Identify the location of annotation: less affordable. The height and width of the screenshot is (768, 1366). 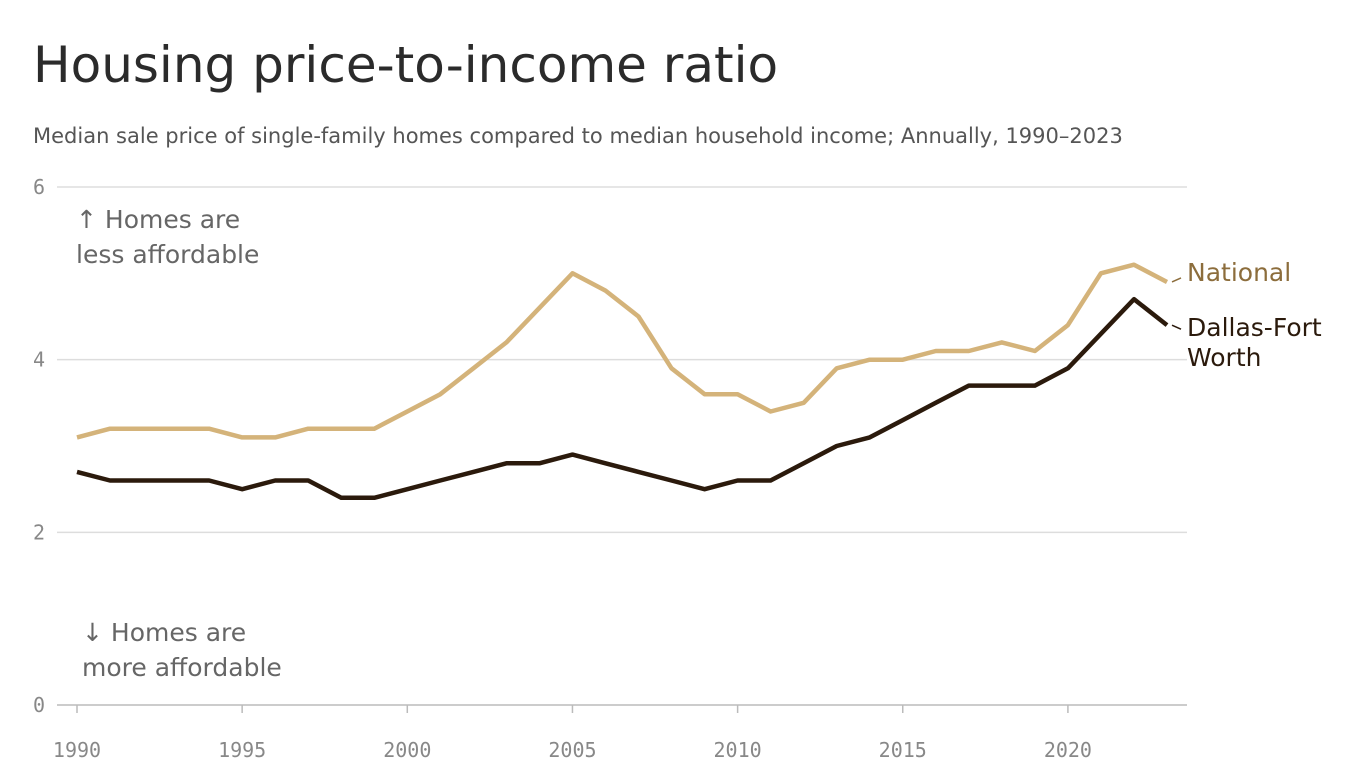
(167, 254).